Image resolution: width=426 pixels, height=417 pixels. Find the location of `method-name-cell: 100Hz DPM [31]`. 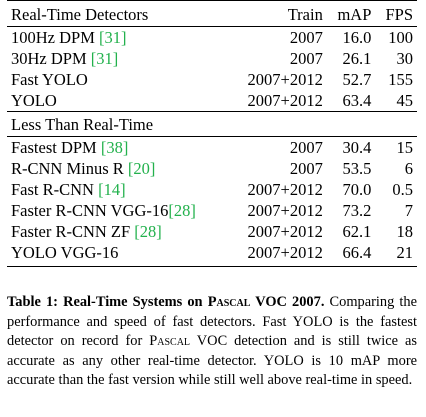

method-name-cell: 100Hz DPM [31] is located at coordinates (111, 37).